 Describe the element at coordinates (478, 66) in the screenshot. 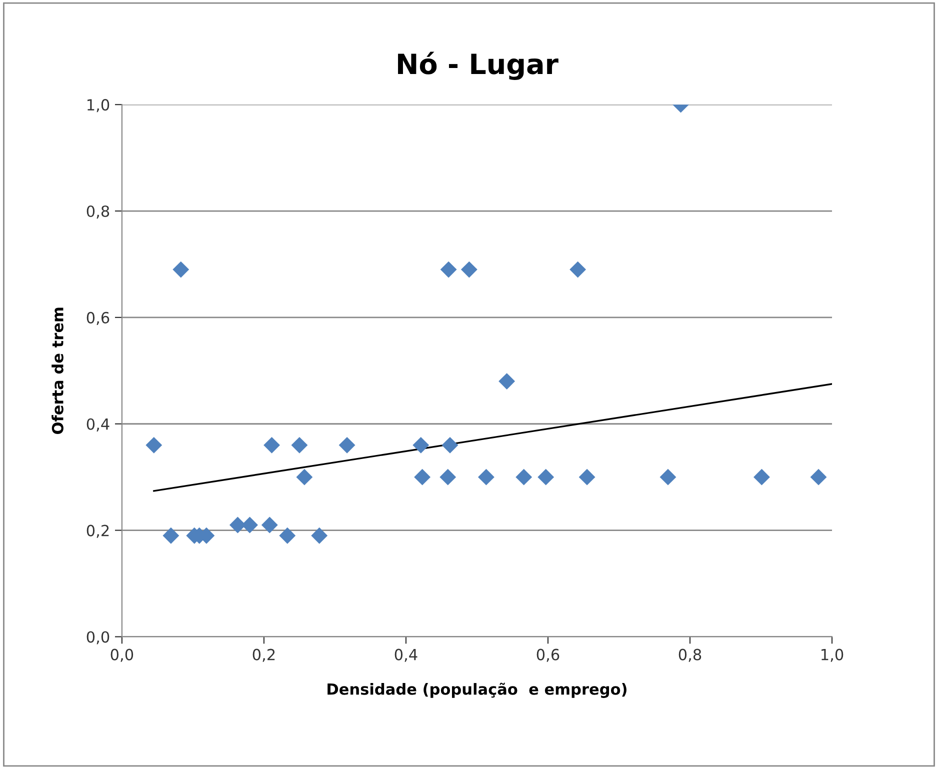

I see `chart-title: Nó - Lugar` at that location.